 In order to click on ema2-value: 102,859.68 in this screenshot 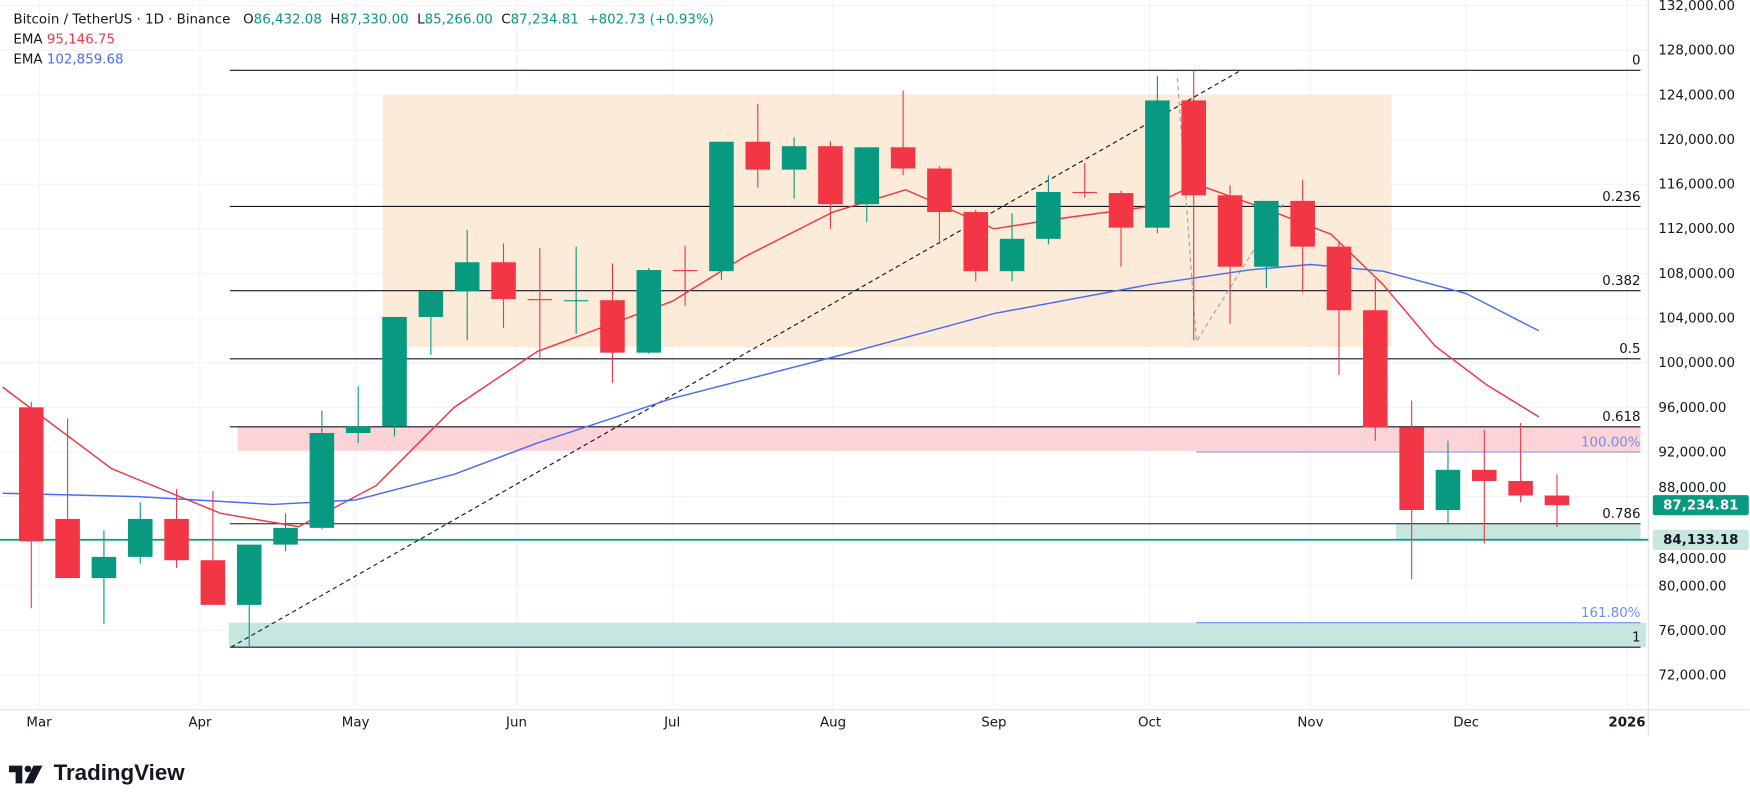, I will do `click(85, 59)`.